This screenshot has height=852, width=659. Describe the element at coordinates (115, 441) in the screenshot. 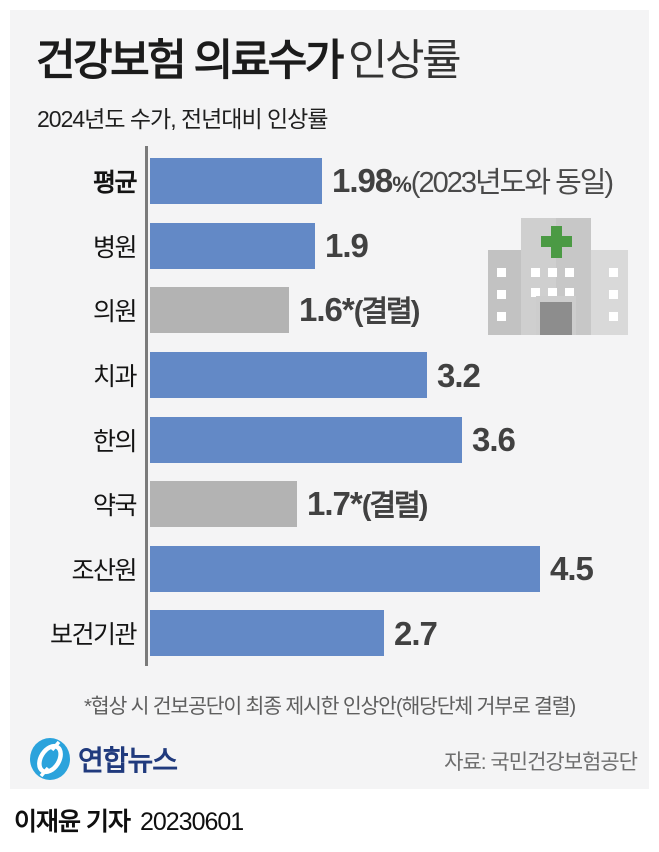

I see `category-label: 한의` at that location.